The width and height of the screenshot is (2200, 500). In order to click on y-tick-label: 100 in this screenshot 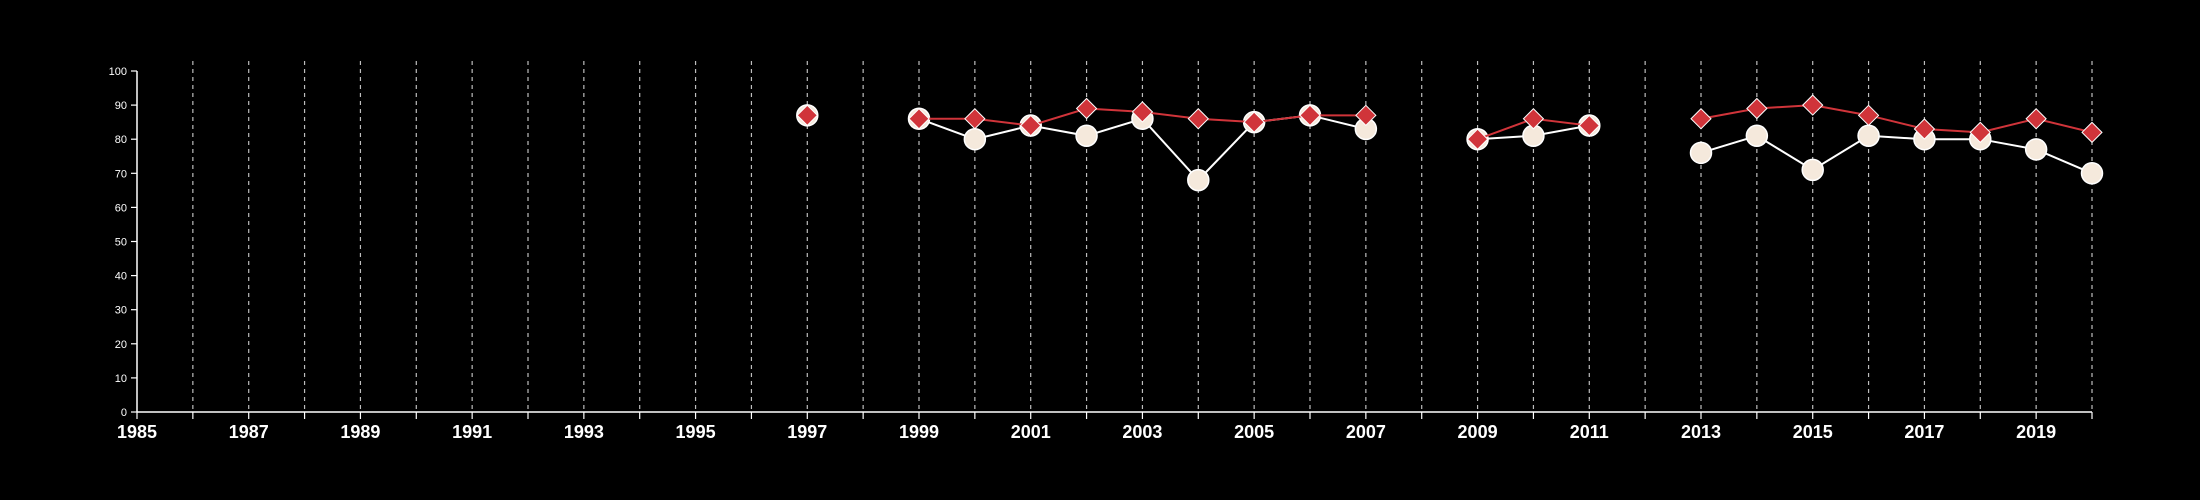, I will do `click(118, 72)`.